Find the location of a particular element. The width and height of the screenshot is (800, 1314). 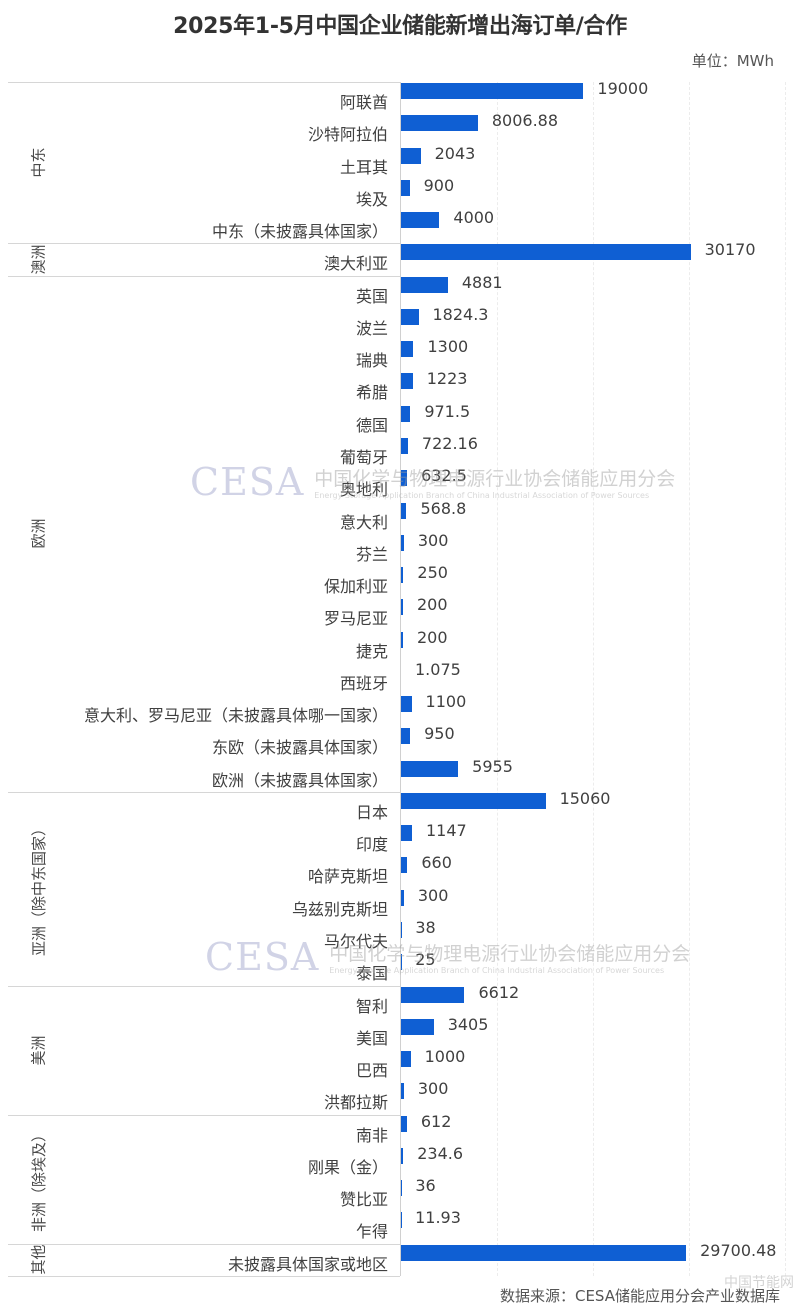

bar-row: 哈萨克斯坦 660 is located at coordinates (400, 870).